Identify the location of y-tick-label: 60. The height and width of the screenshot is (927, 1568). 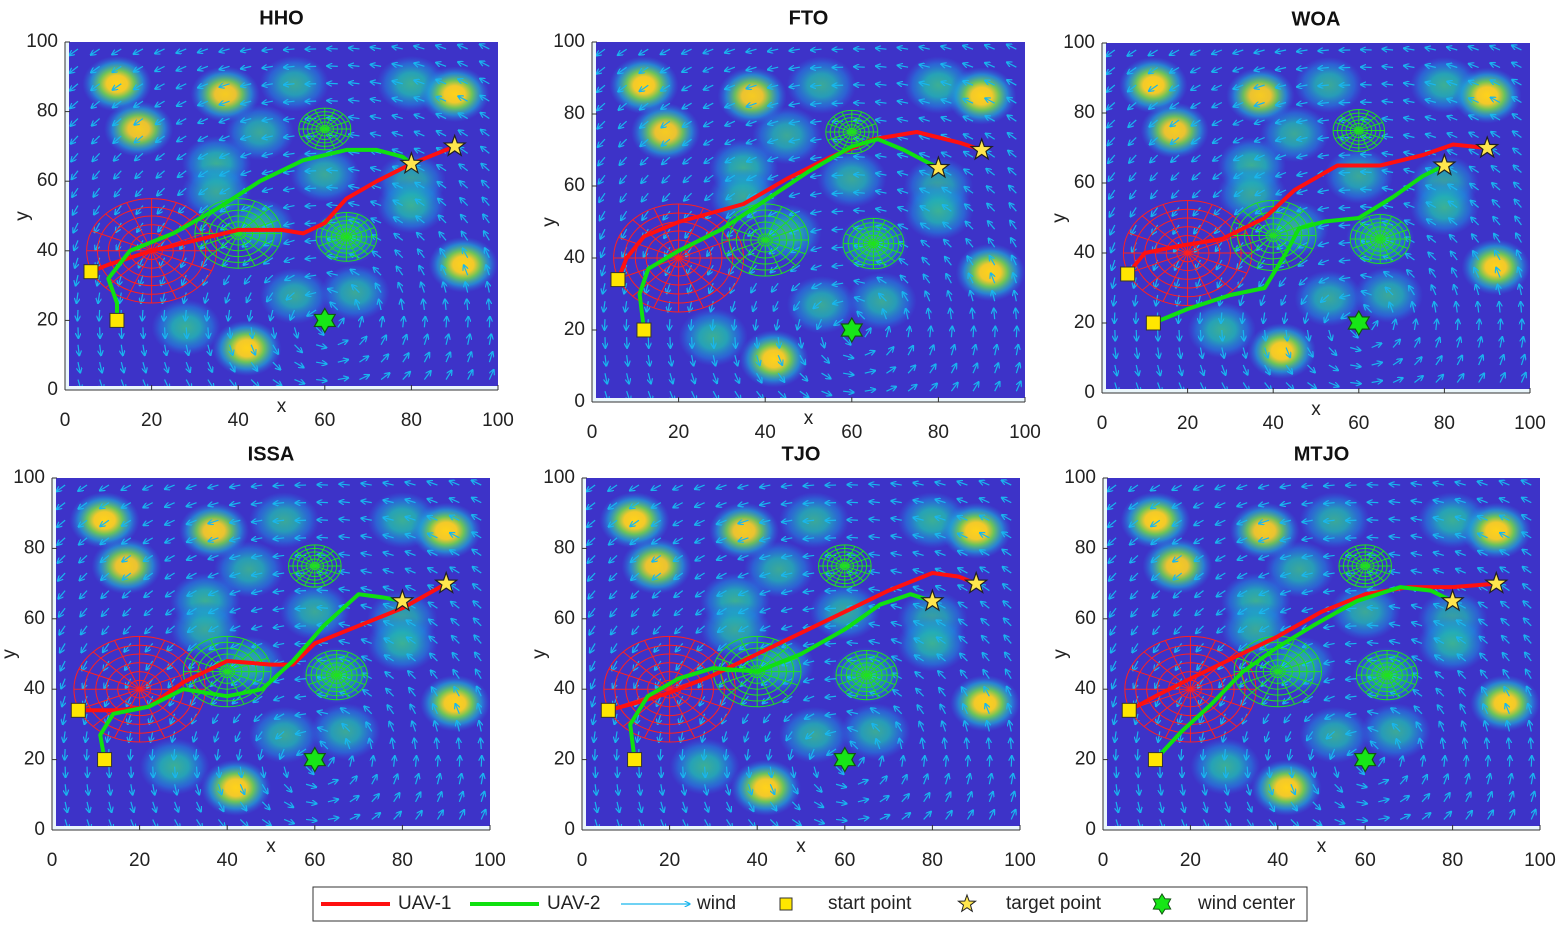
(34, 618).